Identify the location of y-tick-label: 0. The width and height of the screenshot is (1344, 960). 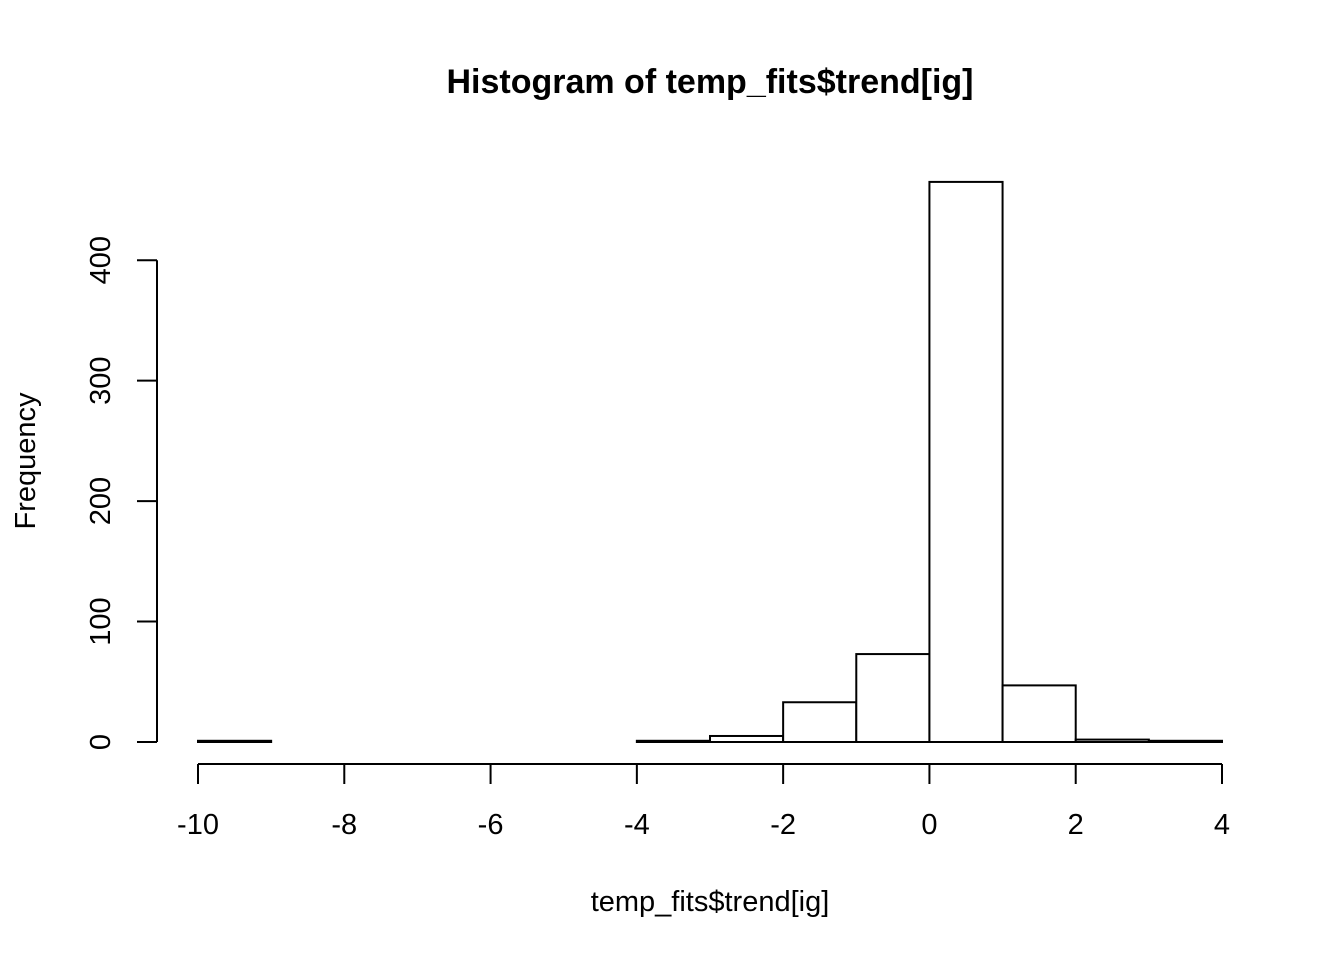
(101, 742).